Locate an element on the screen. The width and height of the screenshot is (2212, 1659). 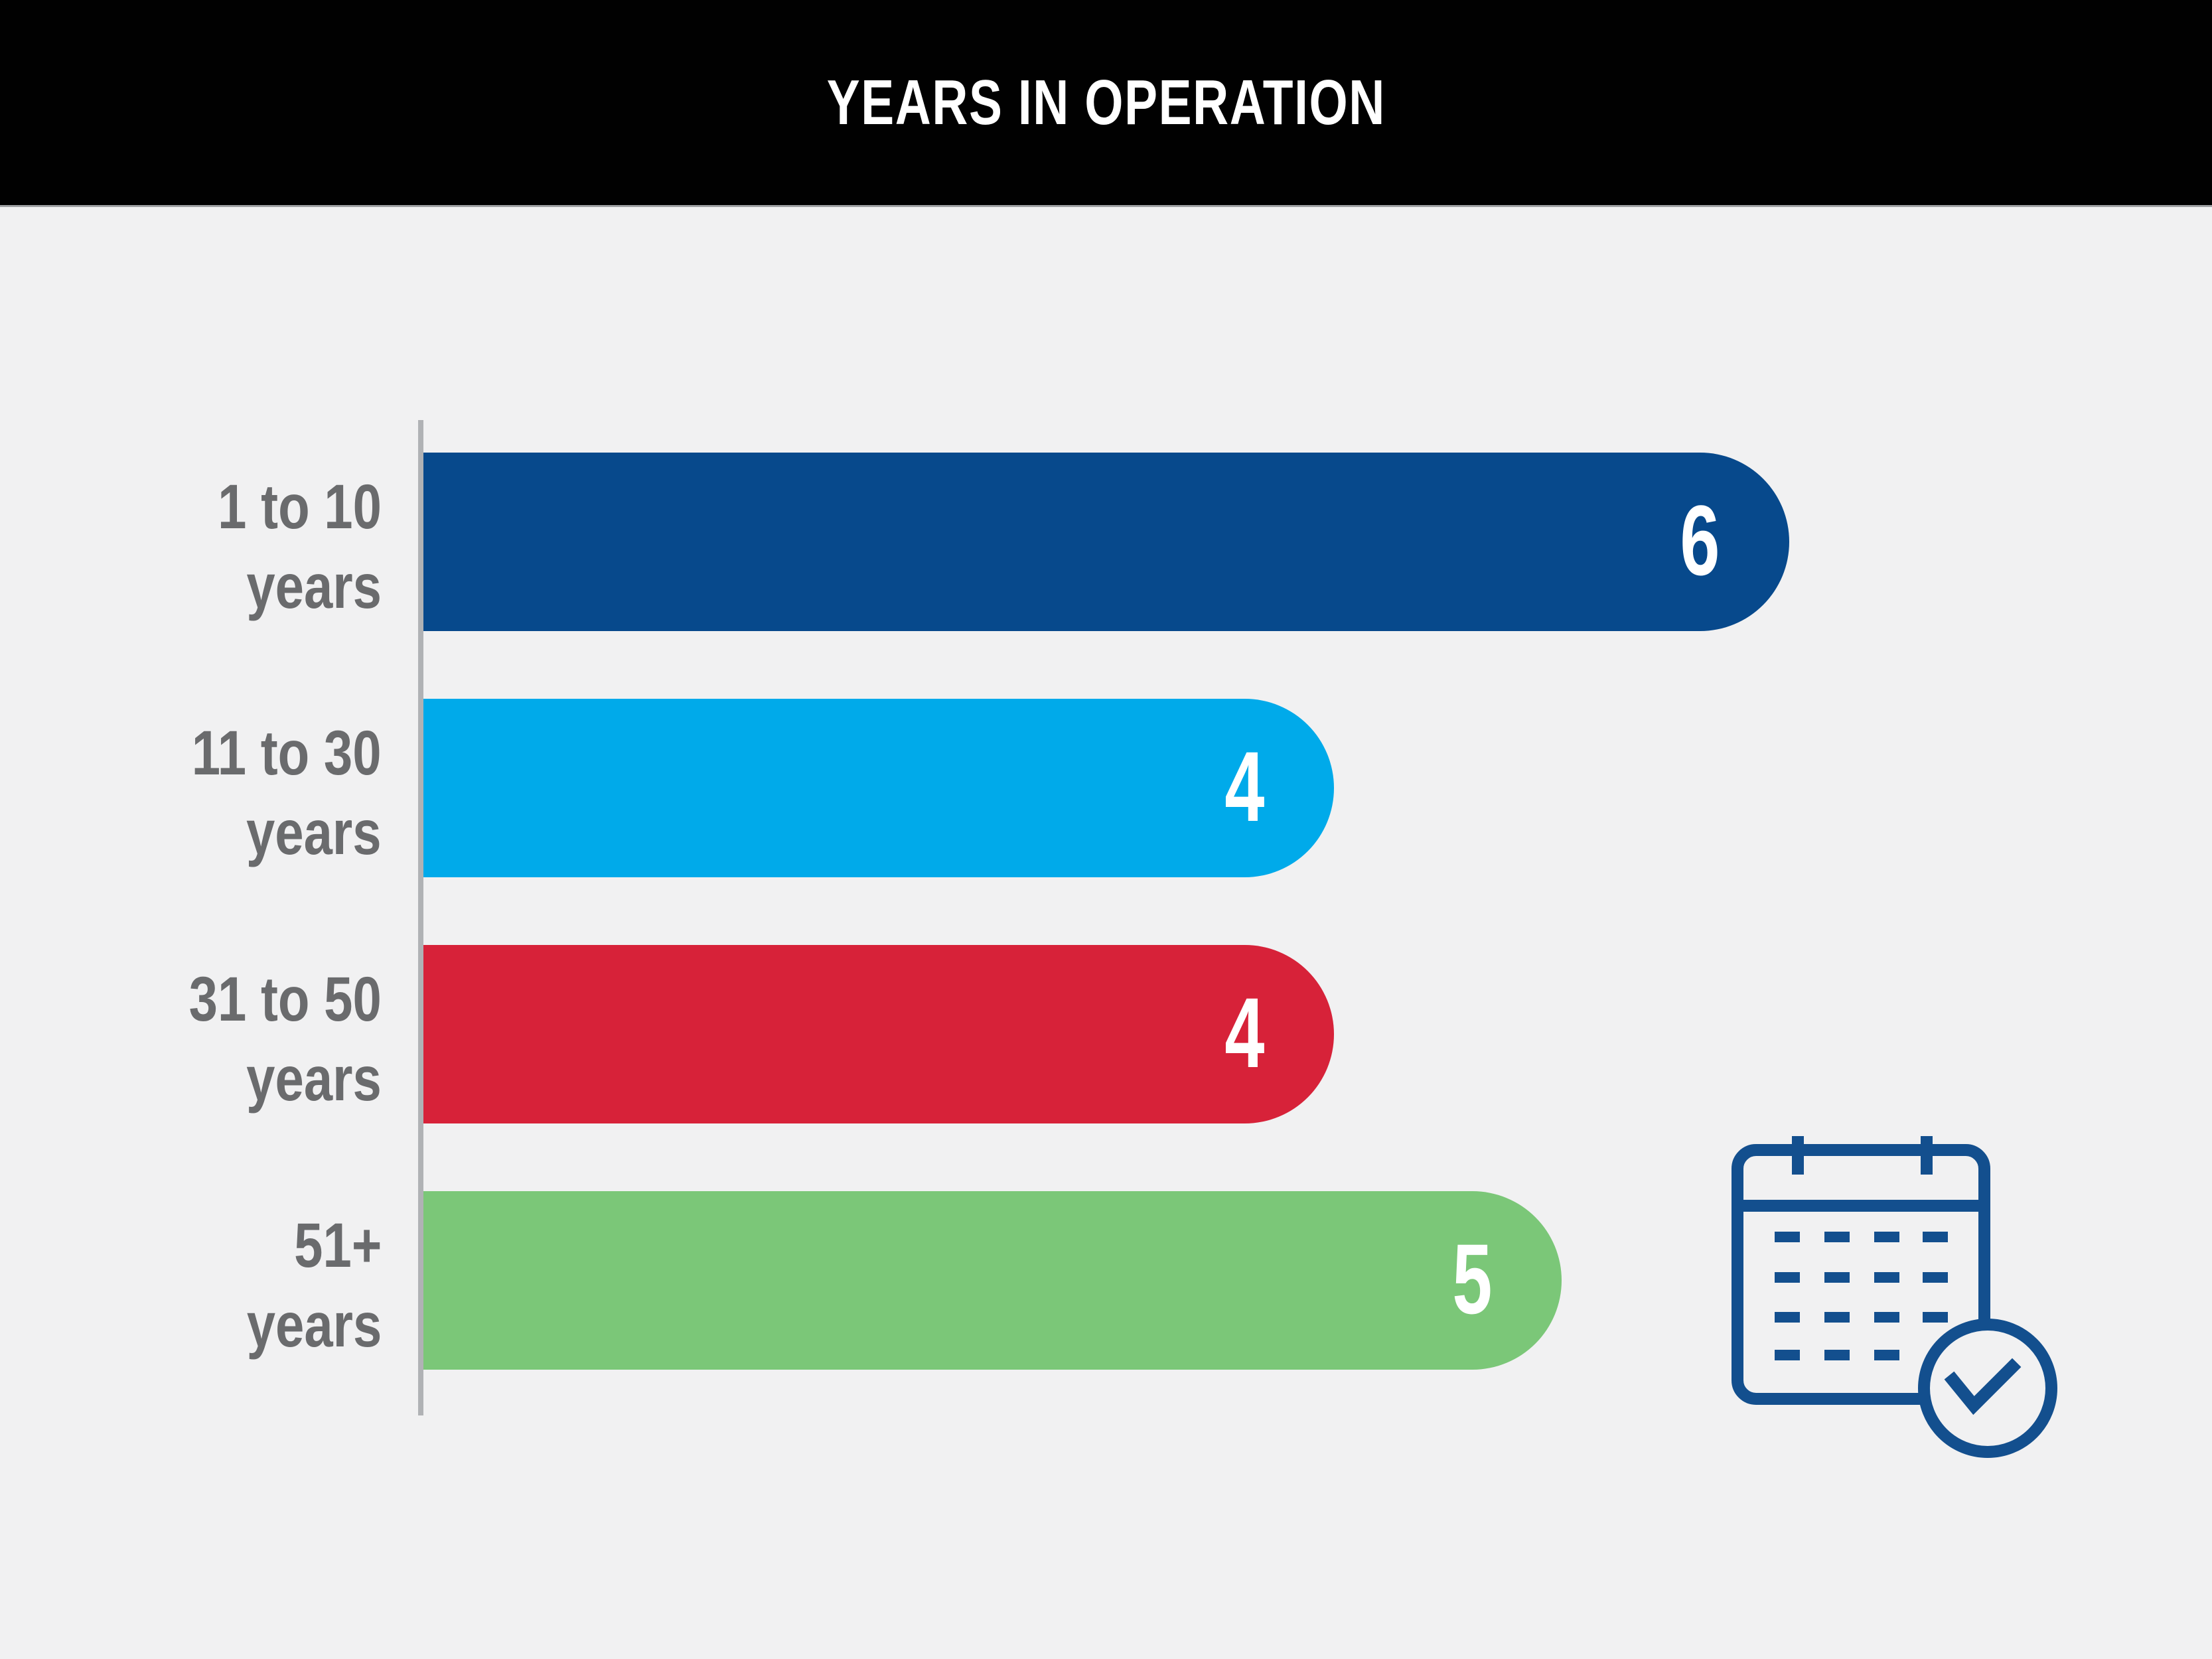
bar-value: 6 is located at coordinates (1700, 540).